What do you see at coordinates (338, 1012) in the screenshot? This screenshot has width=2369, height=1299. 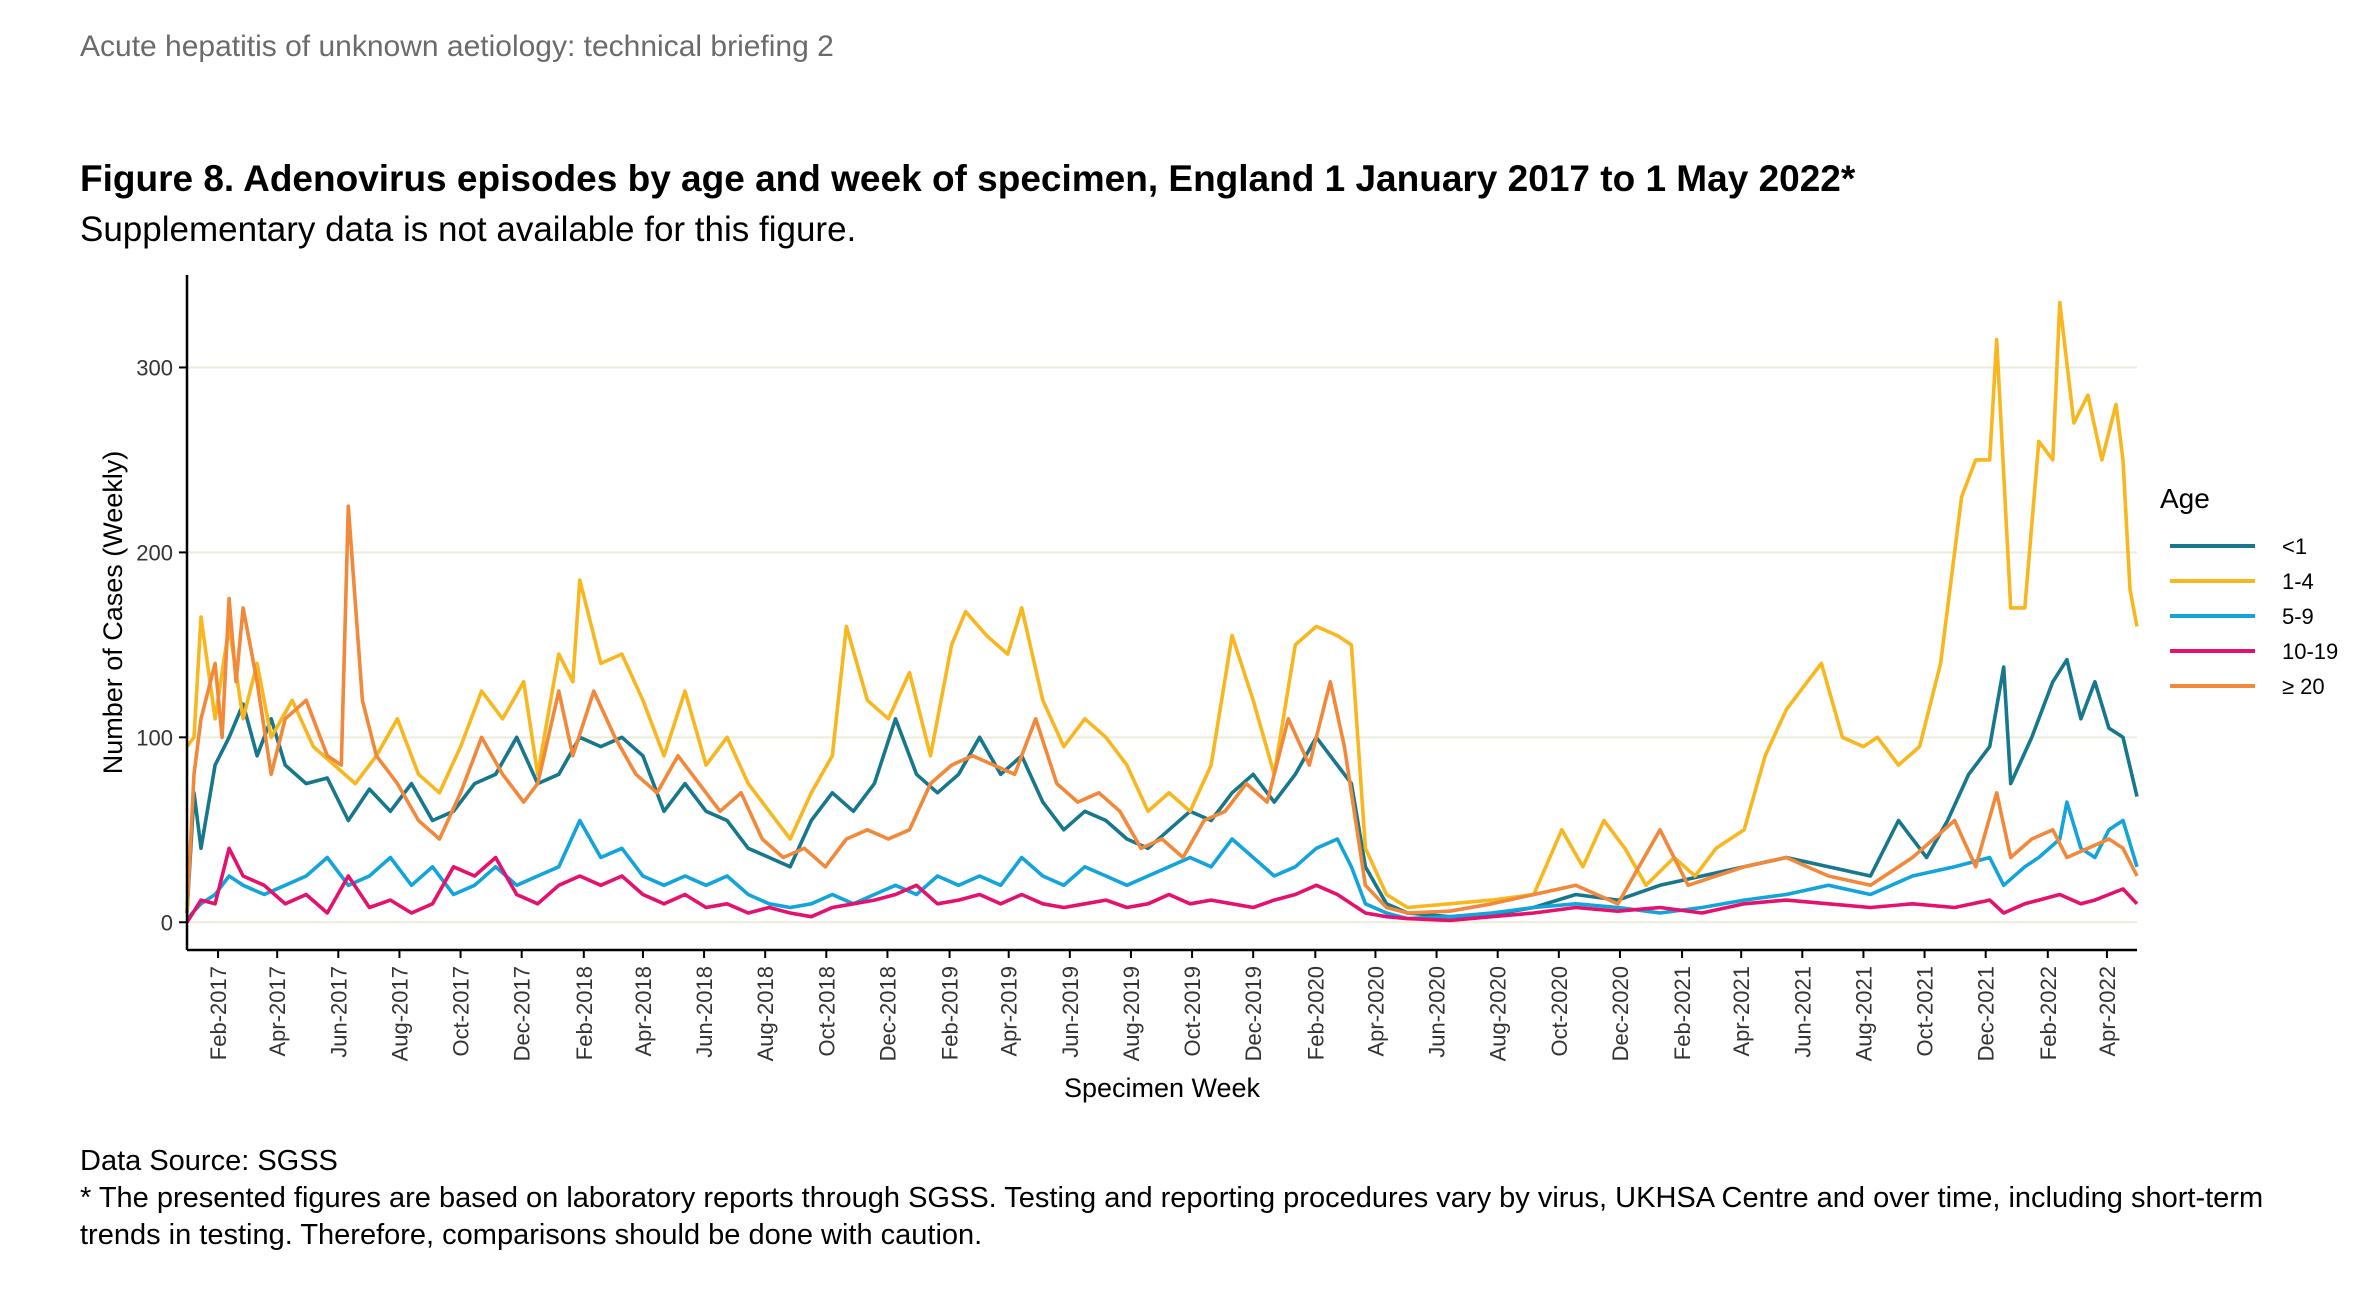 I see `x-tick-label: Jun-2017` at bounding box center [338, 1012].